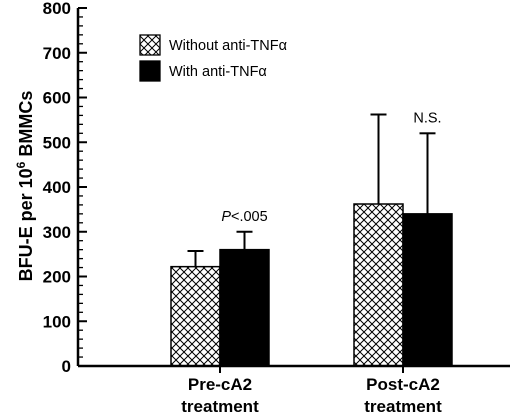 This screenshot has width=520, height=418. What do you see at coordinates (218, 72) in the screenshot?
I see `legend-label: With anti-TNFα` at bounding box center [218, 72].